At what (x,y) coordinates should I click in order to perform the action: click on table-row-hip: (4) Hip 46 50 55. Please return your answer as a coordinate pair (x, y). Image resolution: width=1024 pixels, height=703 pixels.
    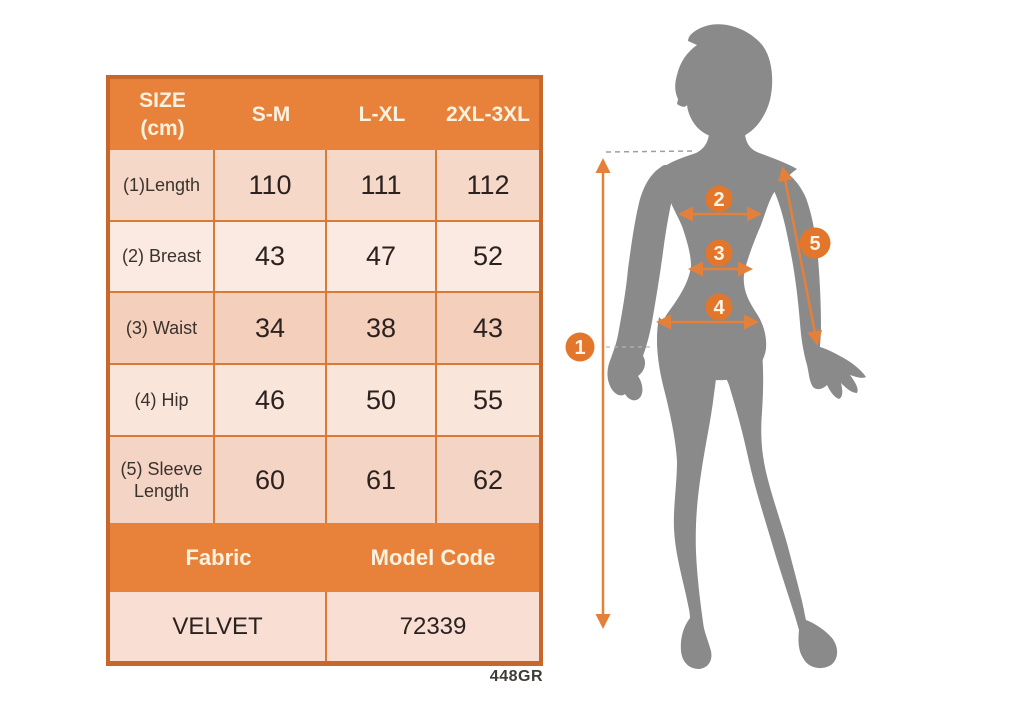
    Looking at the image, I should click on (324, 401).